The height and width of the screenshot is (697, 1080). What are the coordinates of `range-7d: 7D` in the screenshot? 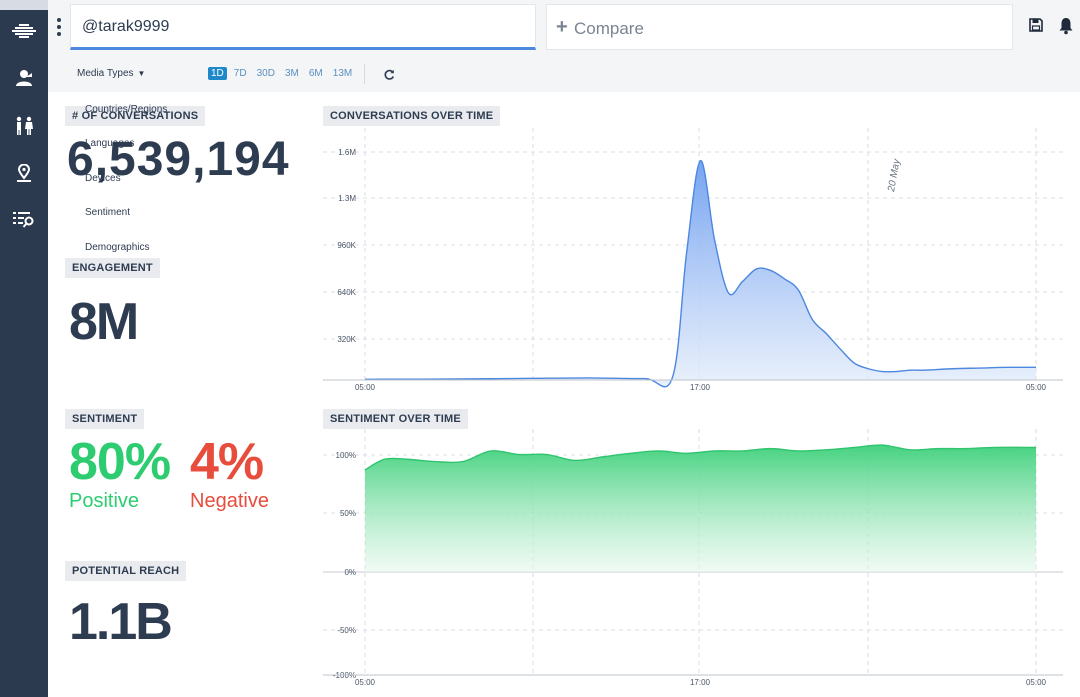 It's located at (240, 73).